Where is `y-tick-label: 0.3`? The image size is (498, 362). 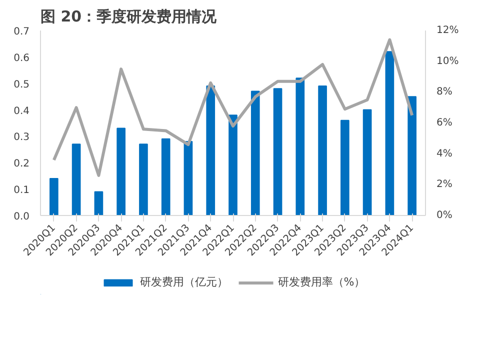
y-tick-label: 0.3 is located at coordinates (22, 138).